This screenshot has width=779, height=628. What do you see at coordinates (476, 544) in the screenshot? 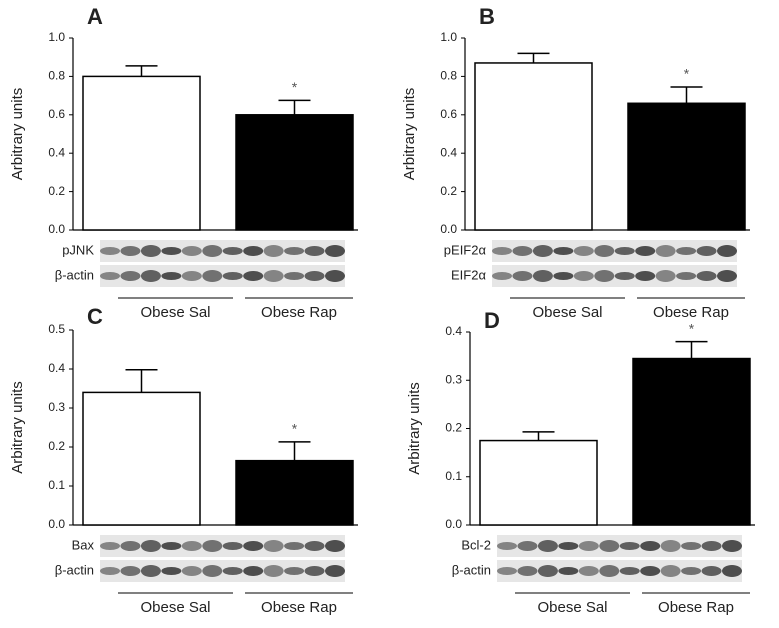
I see `blot-label: Bcl-2` at bounding box center [476, 544].